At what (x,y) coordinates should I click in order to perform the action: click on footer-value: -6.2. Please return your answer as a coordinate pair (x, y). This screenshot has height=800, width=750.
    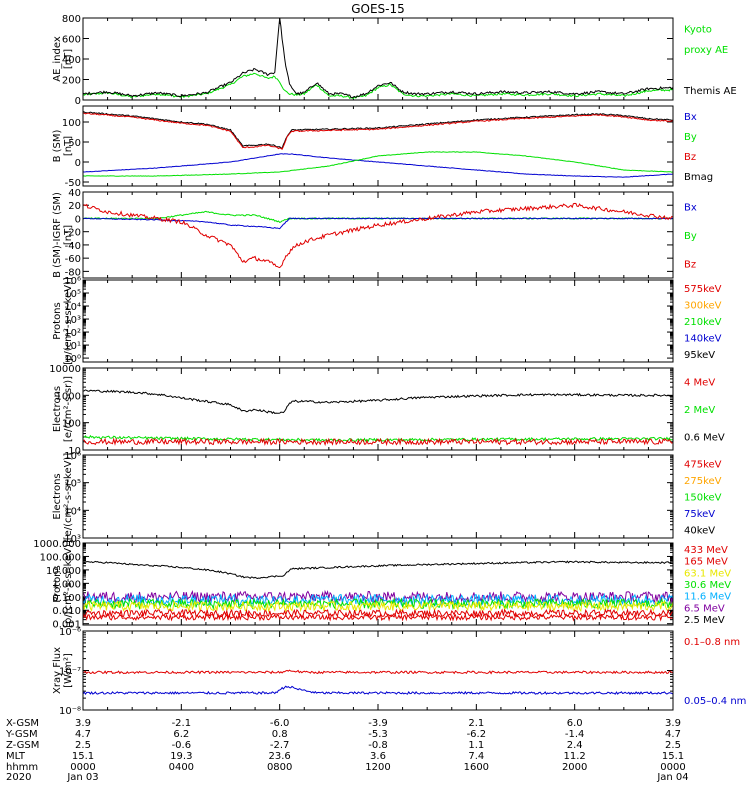
    Looking at the image, I should click on (477, 734).